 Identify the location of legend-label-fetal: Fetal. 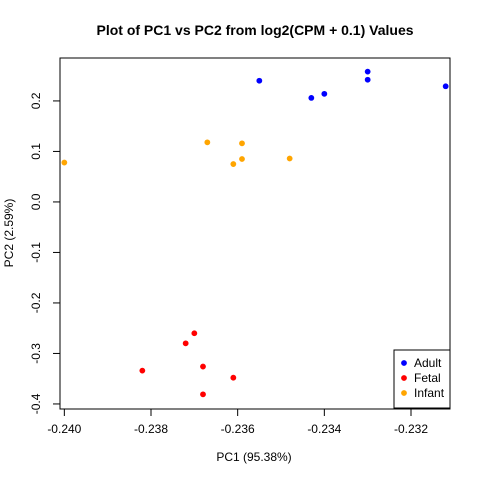
(427, 378).